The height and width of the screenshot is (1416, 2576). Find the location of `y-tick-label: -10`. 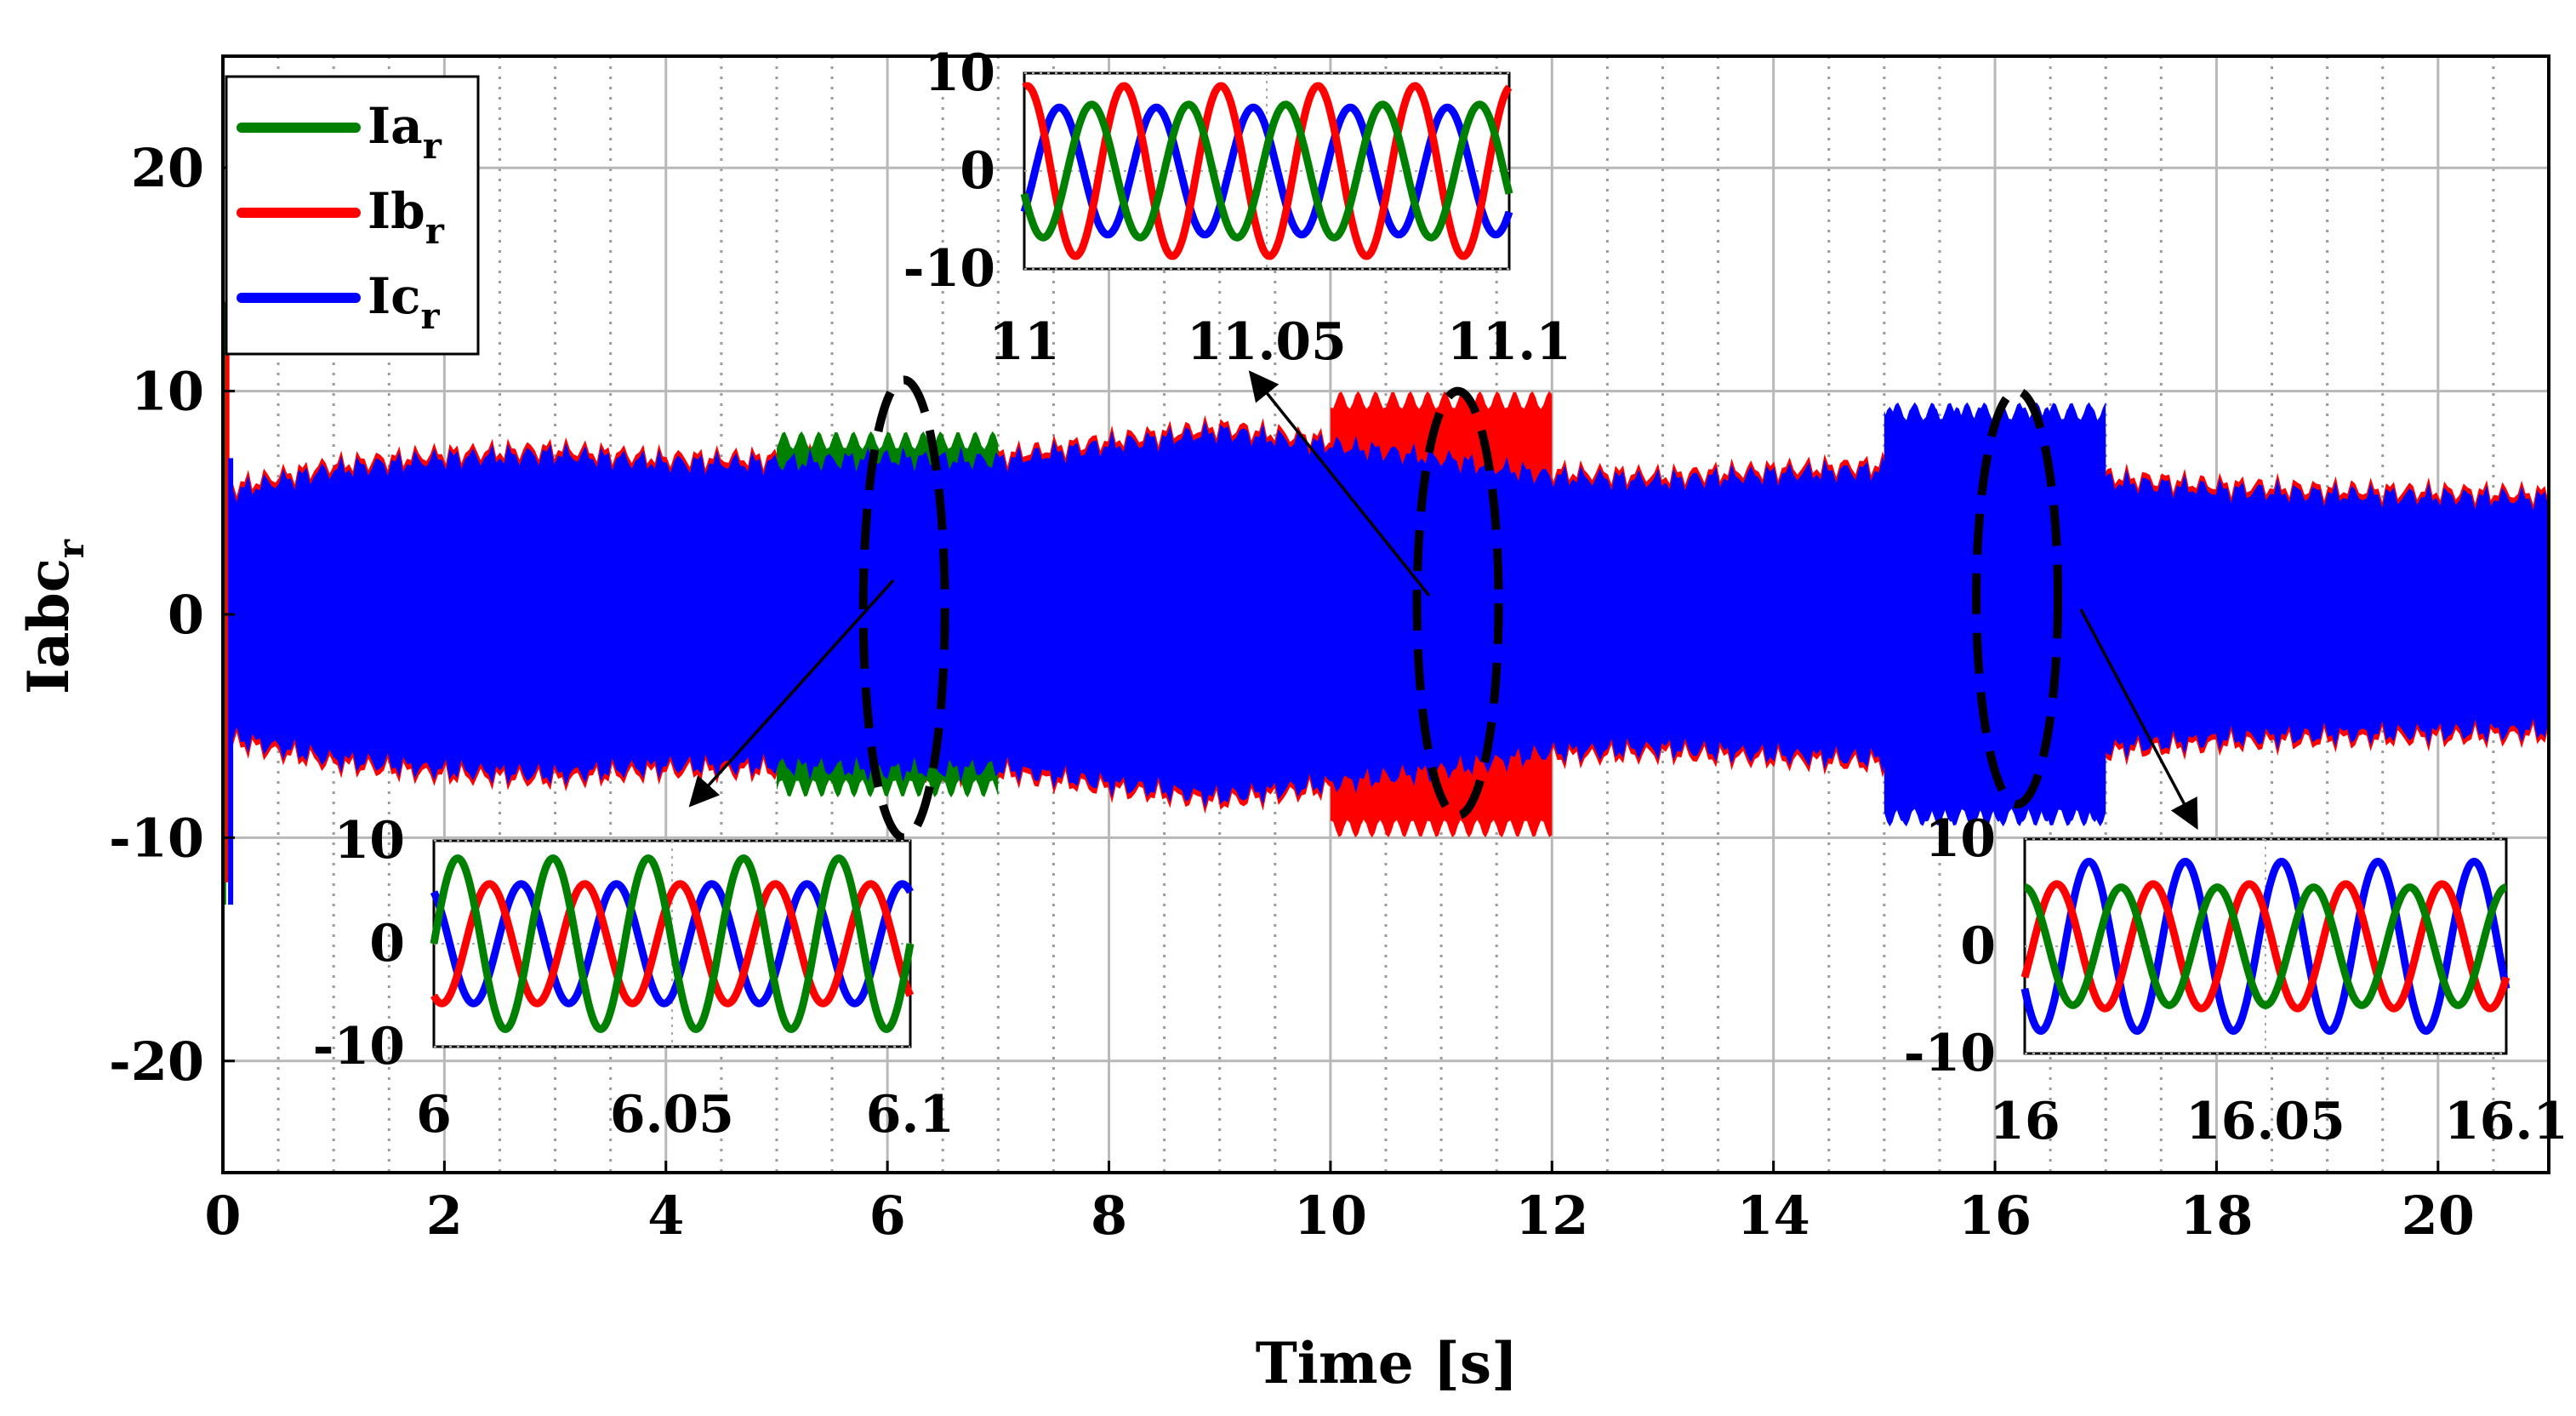

y-tick-label: -10 is located at coordinates (156, 838).